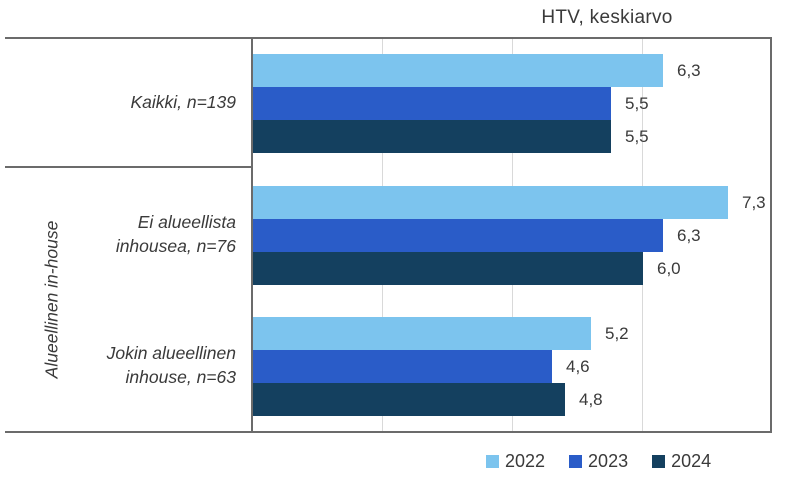 The height and width of the screenshot is (486, 790). What do you see at coordinates (578, 366) in the screenshot?
I see `value-label: 4,6` at bounding box center [578, 366].